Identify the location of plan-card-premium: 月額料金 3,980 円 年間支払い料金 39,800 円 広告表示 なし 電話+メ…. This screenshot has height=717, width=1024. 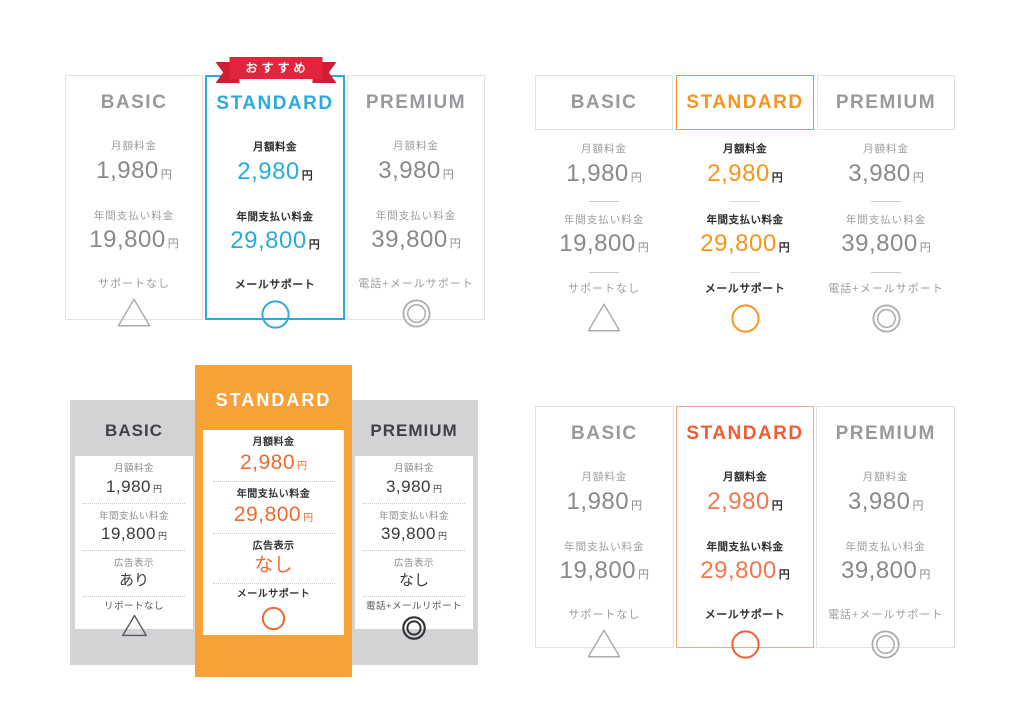
(414, 548).